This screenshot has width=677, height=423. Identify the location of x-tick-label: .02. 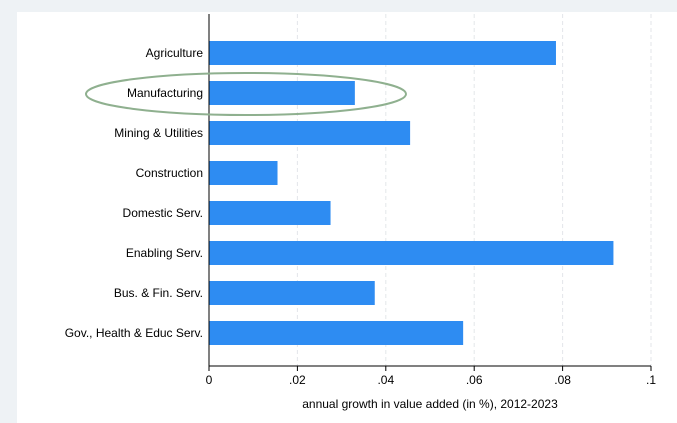
(297, 380).